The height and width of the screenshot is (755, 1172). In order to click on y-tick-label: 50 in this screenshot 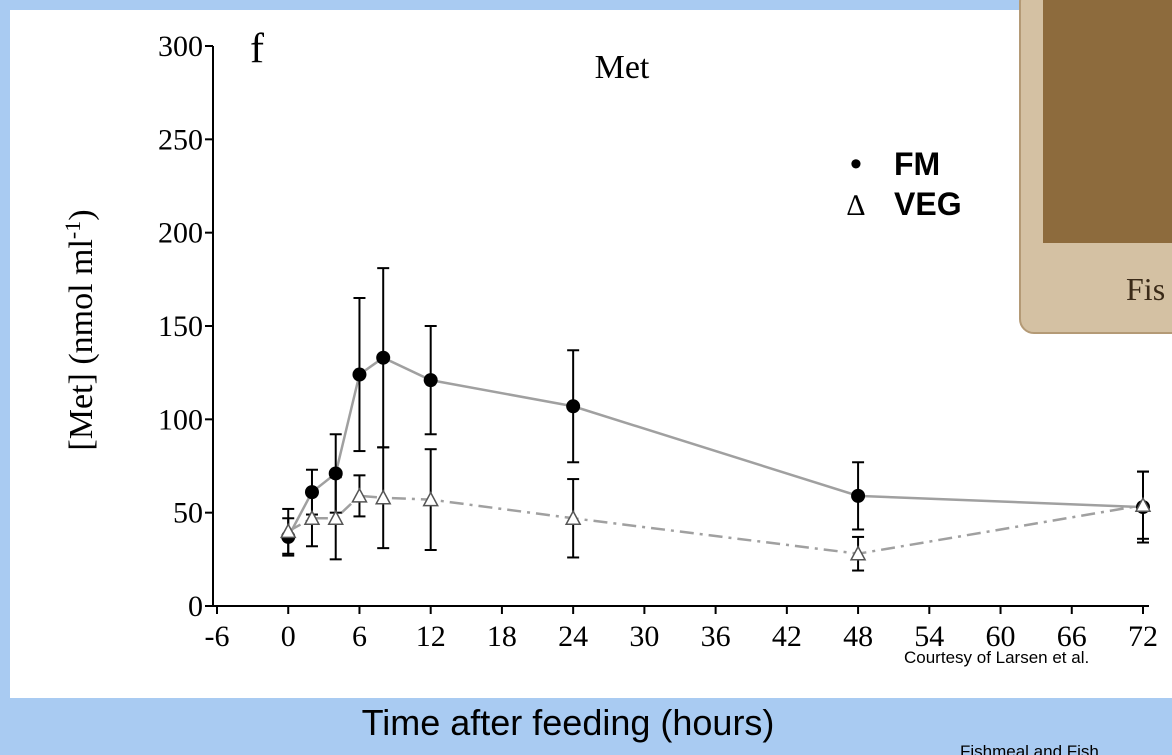, I will do `click(188, 513)`.